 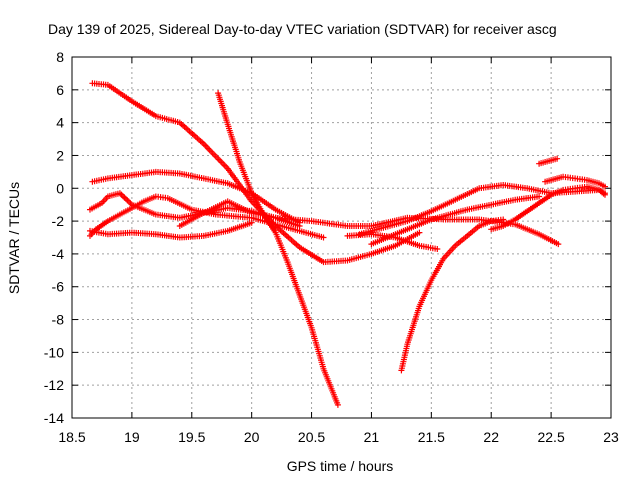 I want to click on y-tick-label: -14, so click(x=54, y=418).